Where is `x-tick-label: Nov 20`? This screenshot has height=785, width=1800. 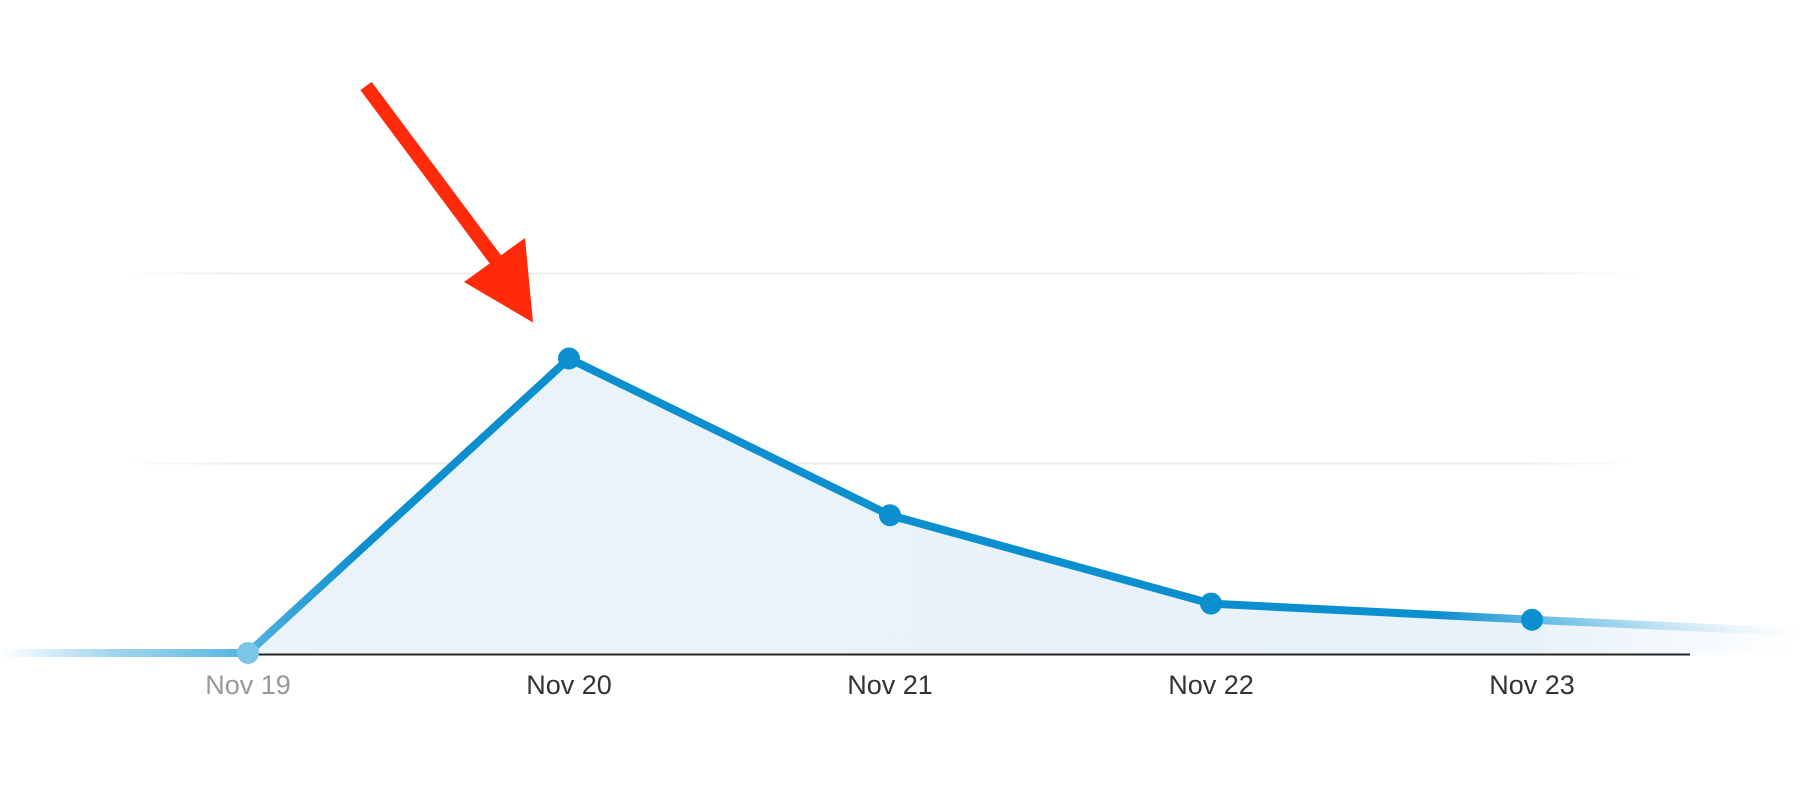
x-tick-label: Nov 20 is located at coordinates (569, 685).